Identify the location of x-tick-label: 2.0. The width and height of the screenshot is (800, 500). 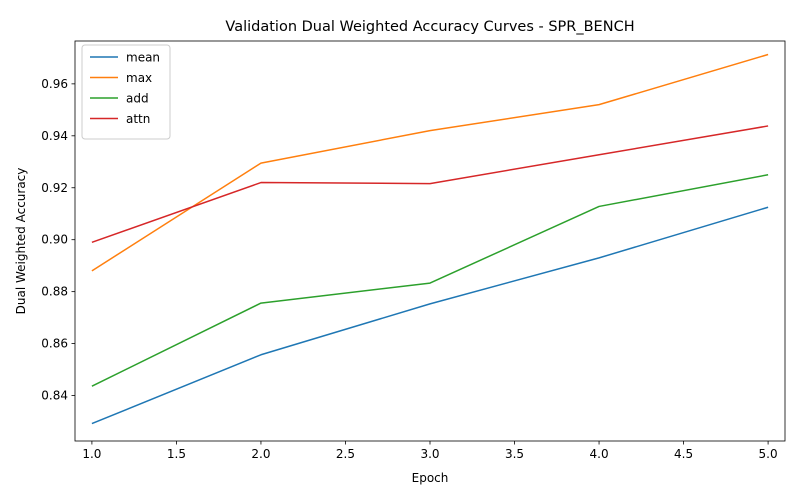
(260, 454).